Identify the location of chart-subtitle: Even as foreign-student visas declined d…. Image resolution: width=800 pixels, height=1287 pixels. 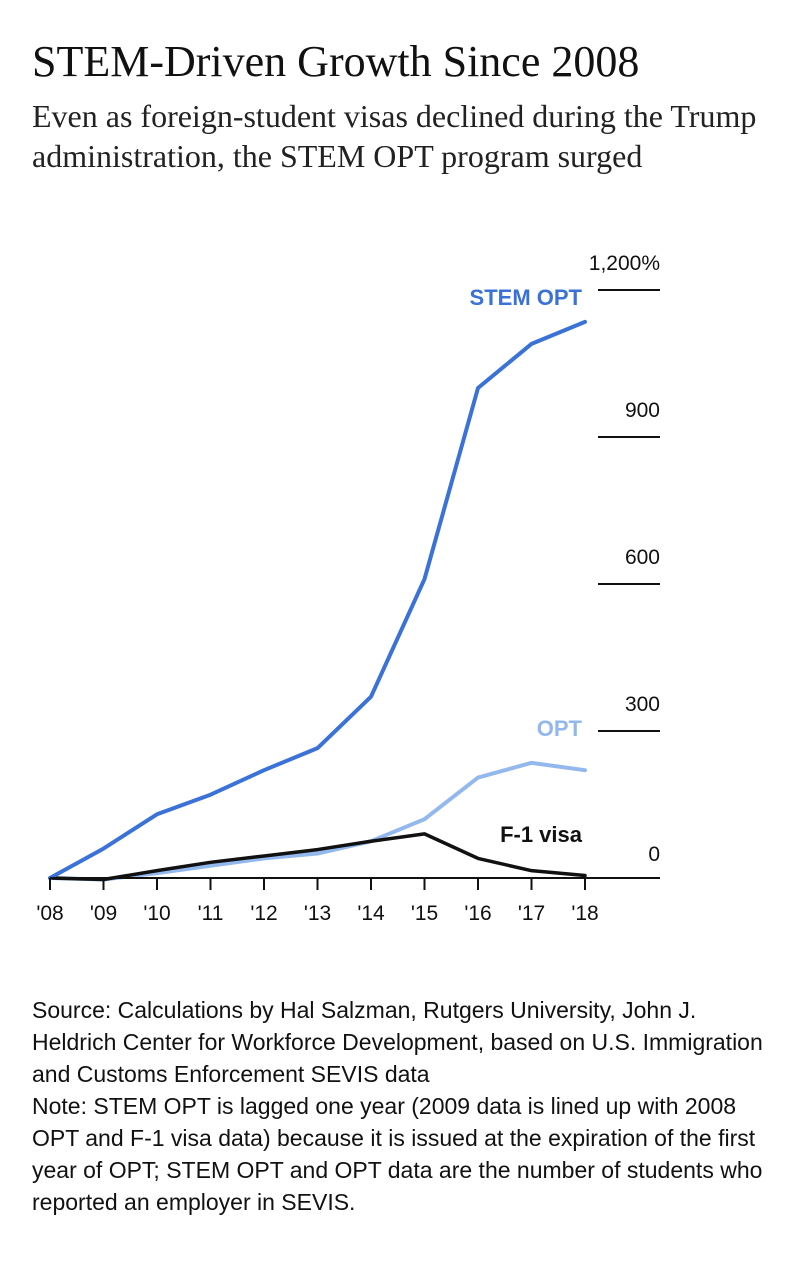
(394, 136).